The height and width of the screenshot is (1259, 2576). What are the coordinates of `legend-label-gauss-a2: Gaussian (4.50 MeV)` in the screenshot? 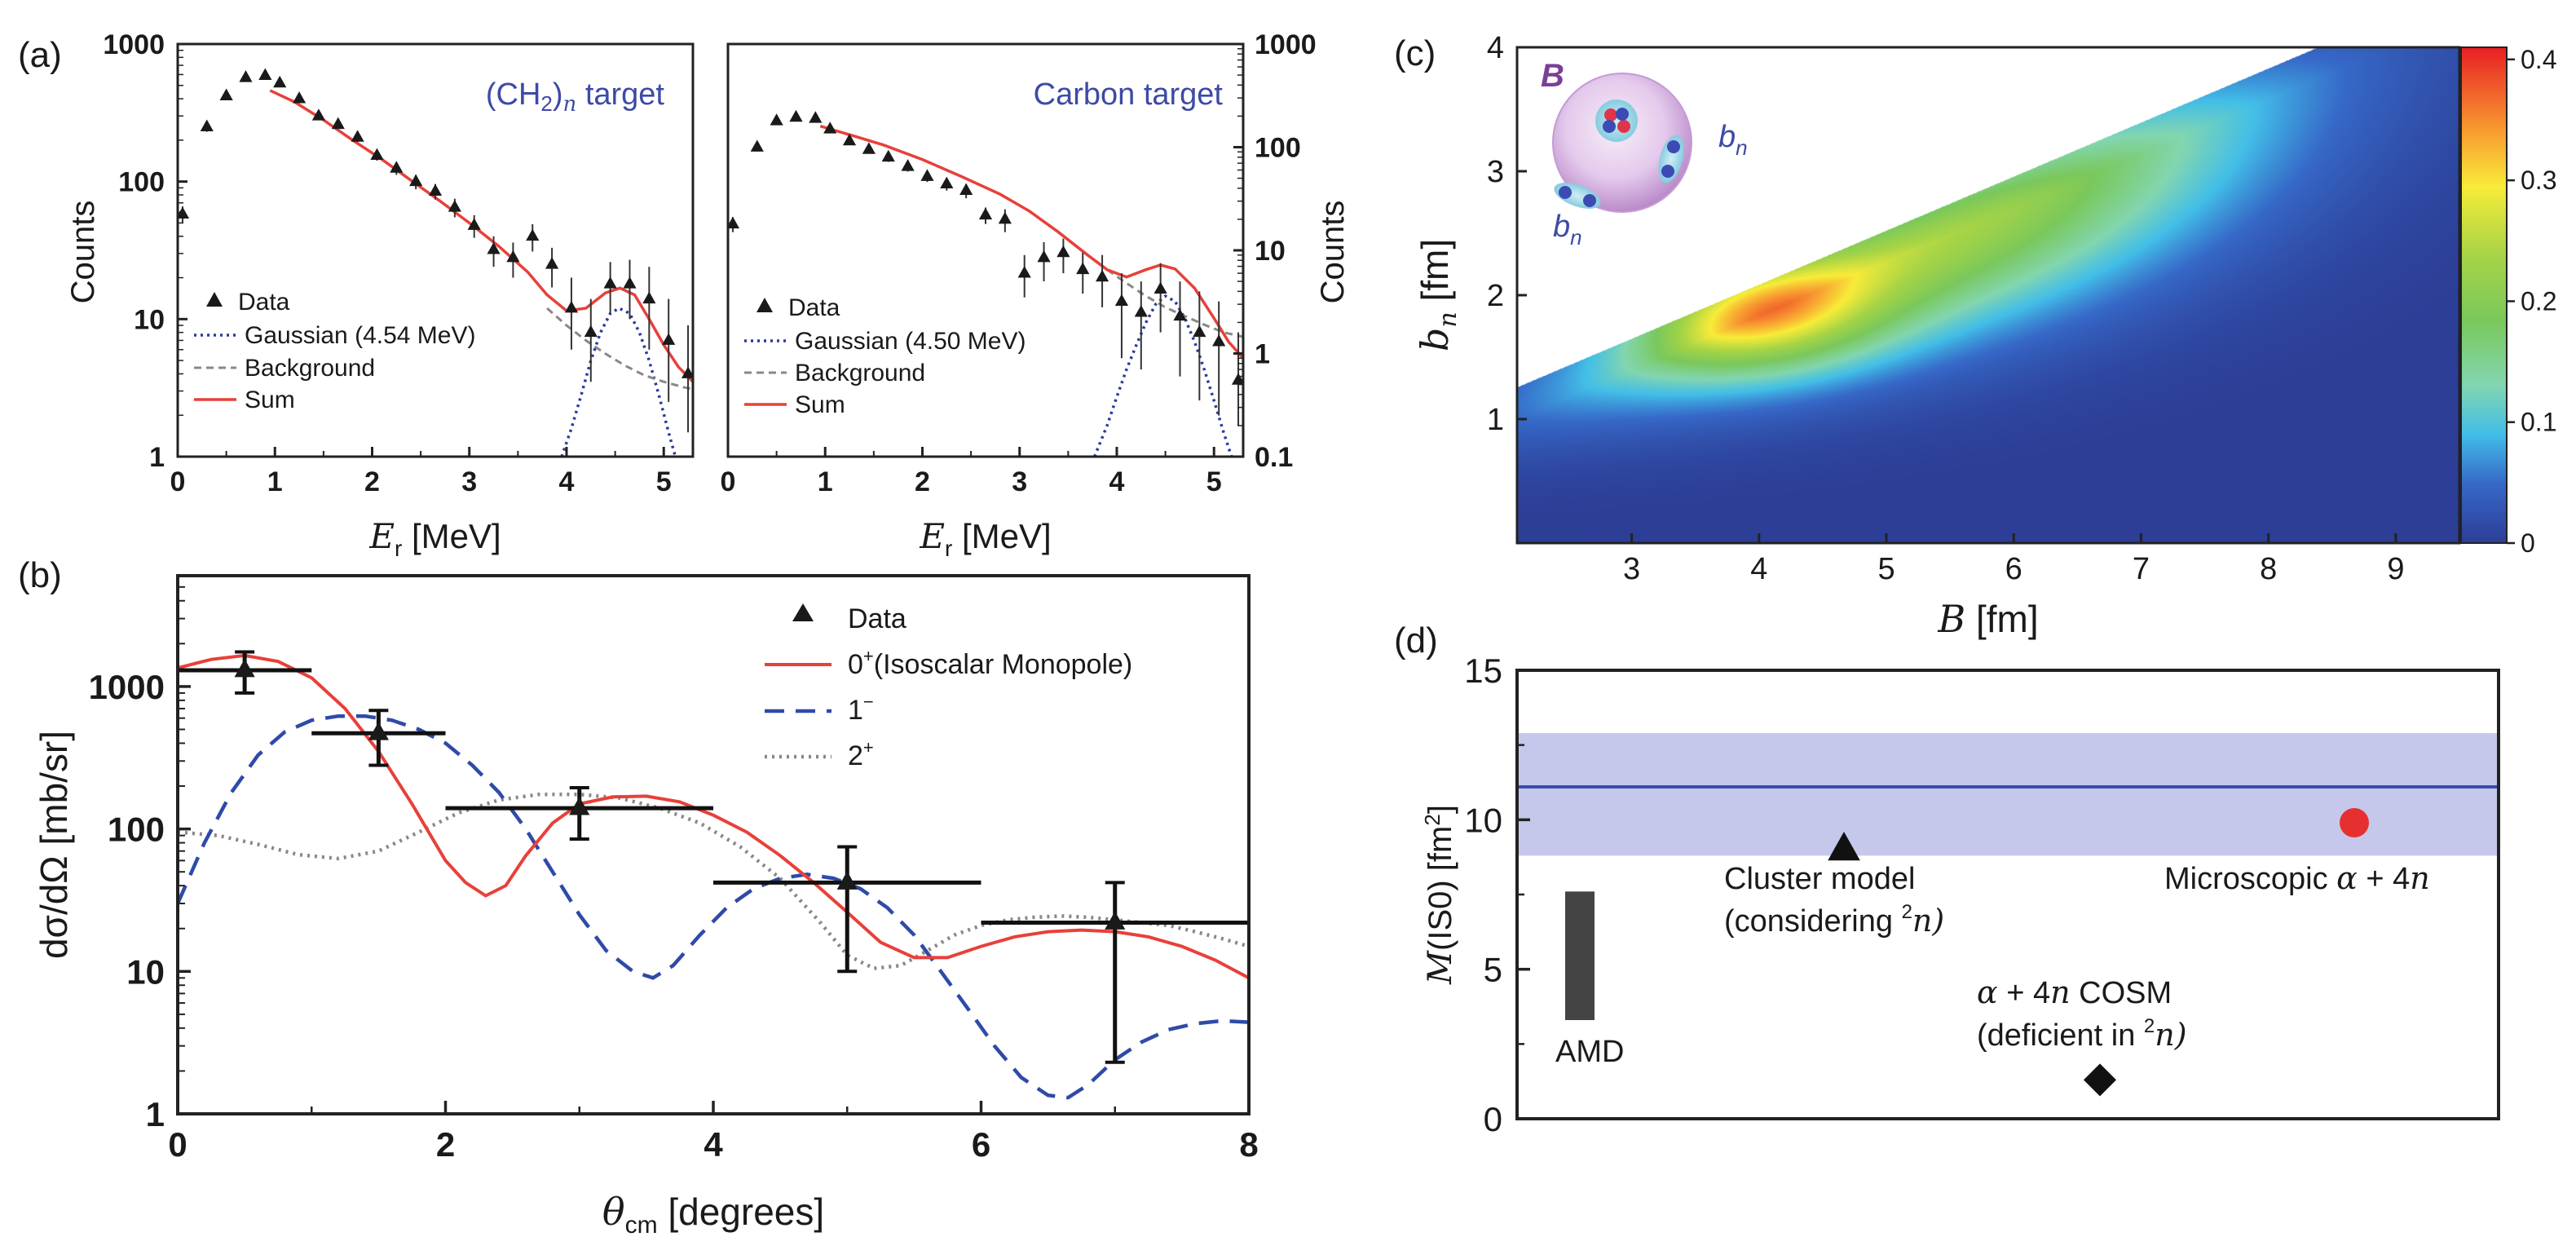 It's located at (910, 341).